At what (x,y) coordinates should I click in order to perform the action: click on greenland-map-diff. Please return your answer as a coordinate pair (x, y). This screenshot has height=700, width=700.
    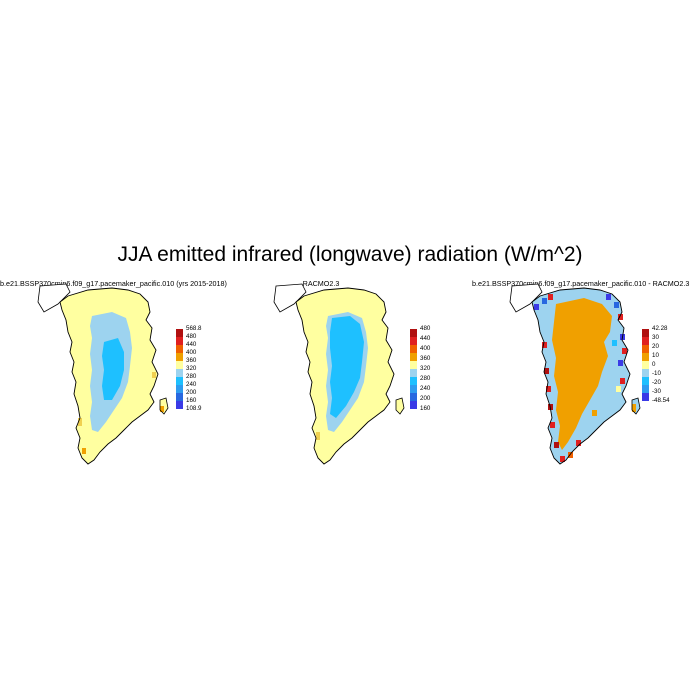
    Looking at the image, I should click on (575, 374).